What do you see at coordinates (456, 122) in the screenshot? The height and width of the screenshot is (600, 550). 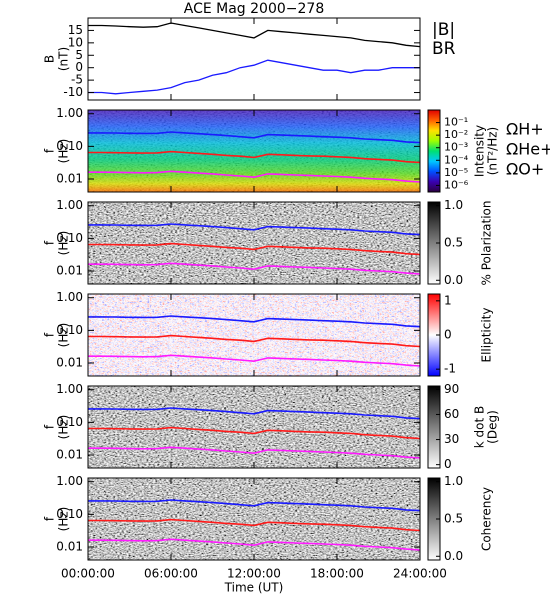 I see `colorbar-tick-label: 10⁻¹` at bounding box center [456, 122].